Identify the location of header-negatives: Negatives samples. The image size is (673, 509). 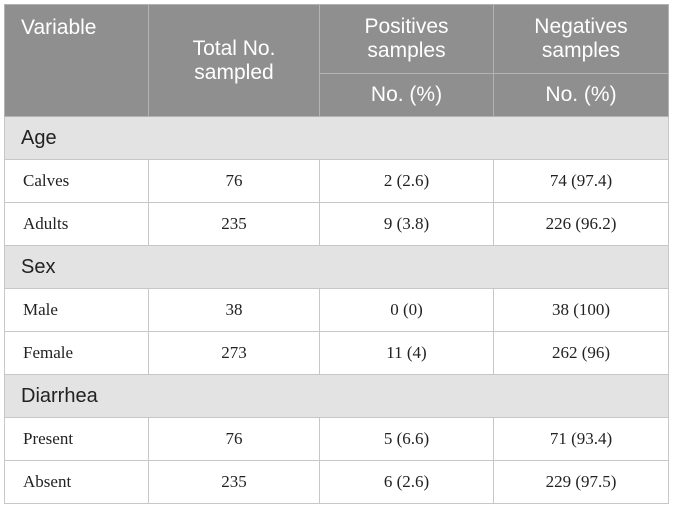
(581, 39).